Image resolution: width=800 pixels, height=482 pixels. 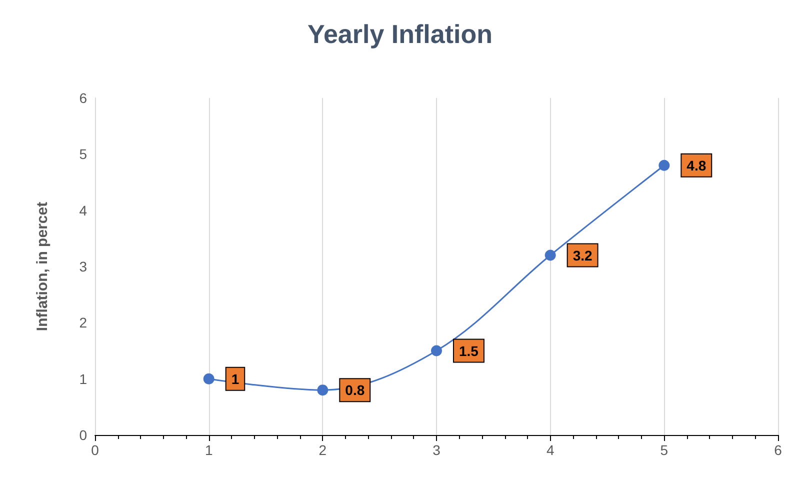 What do you see at coordinates (208, 450) in the screenshot?
I see `x-tick-label: 1` at bounding box center [208, 450].